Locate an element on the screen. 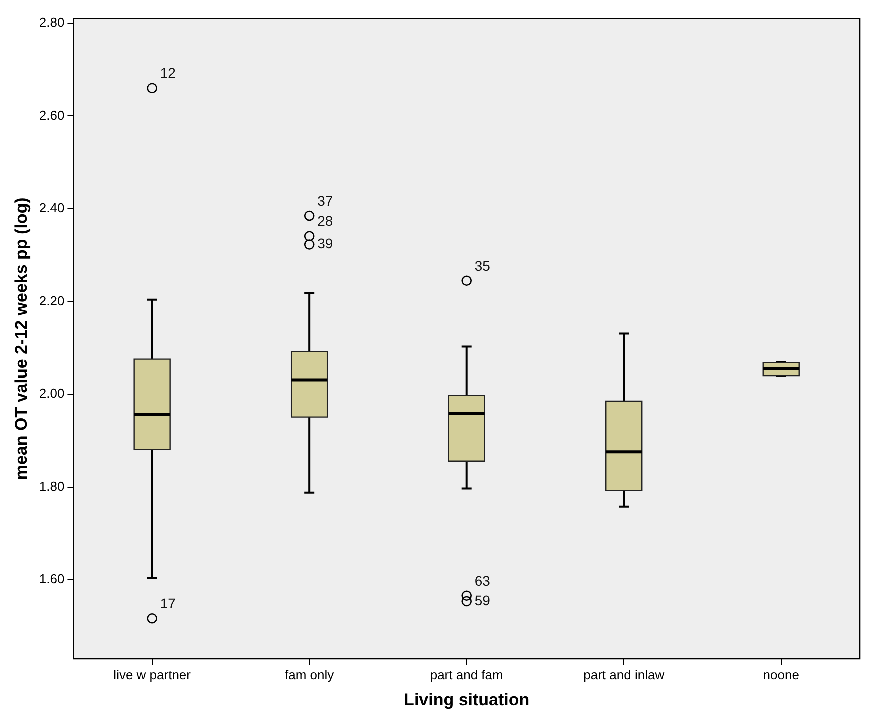  x-tick-label: part and fam is located at coordinates (467, 674).